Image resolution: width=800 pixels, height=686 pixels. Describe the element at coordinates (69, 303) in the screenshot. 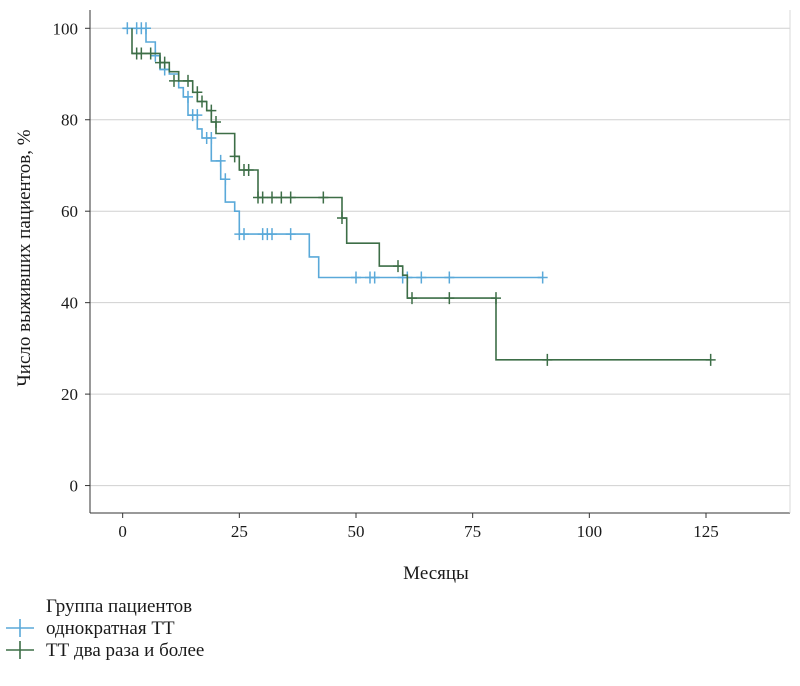

I see `y-tick-label-40: 40` at that location.